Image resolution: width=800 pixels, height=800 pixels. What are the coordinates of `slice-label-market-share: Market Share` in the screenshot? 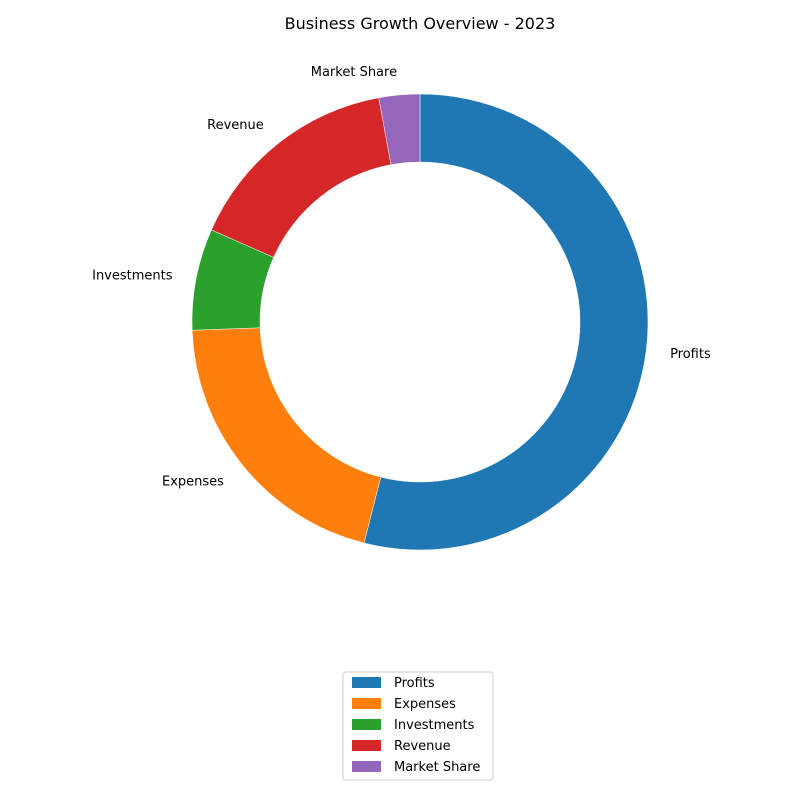 It's located at (354, 72).